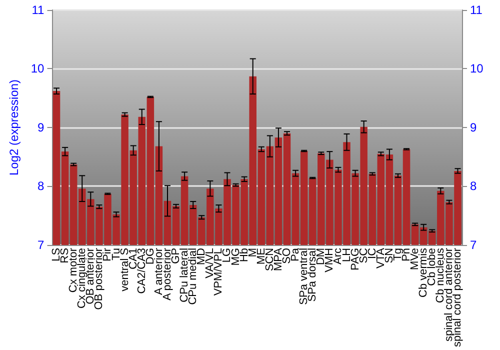  What do you see at coordinates (37, 69) in the screenshot?
I see `y-tick-label: 10` at bounding box center [37, 69].